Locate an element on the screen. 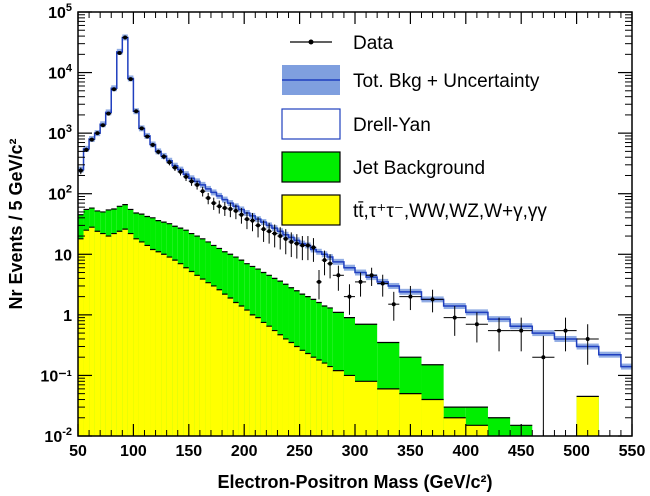  y-tick-label-3: 10 is located at coordinates (63, 255).